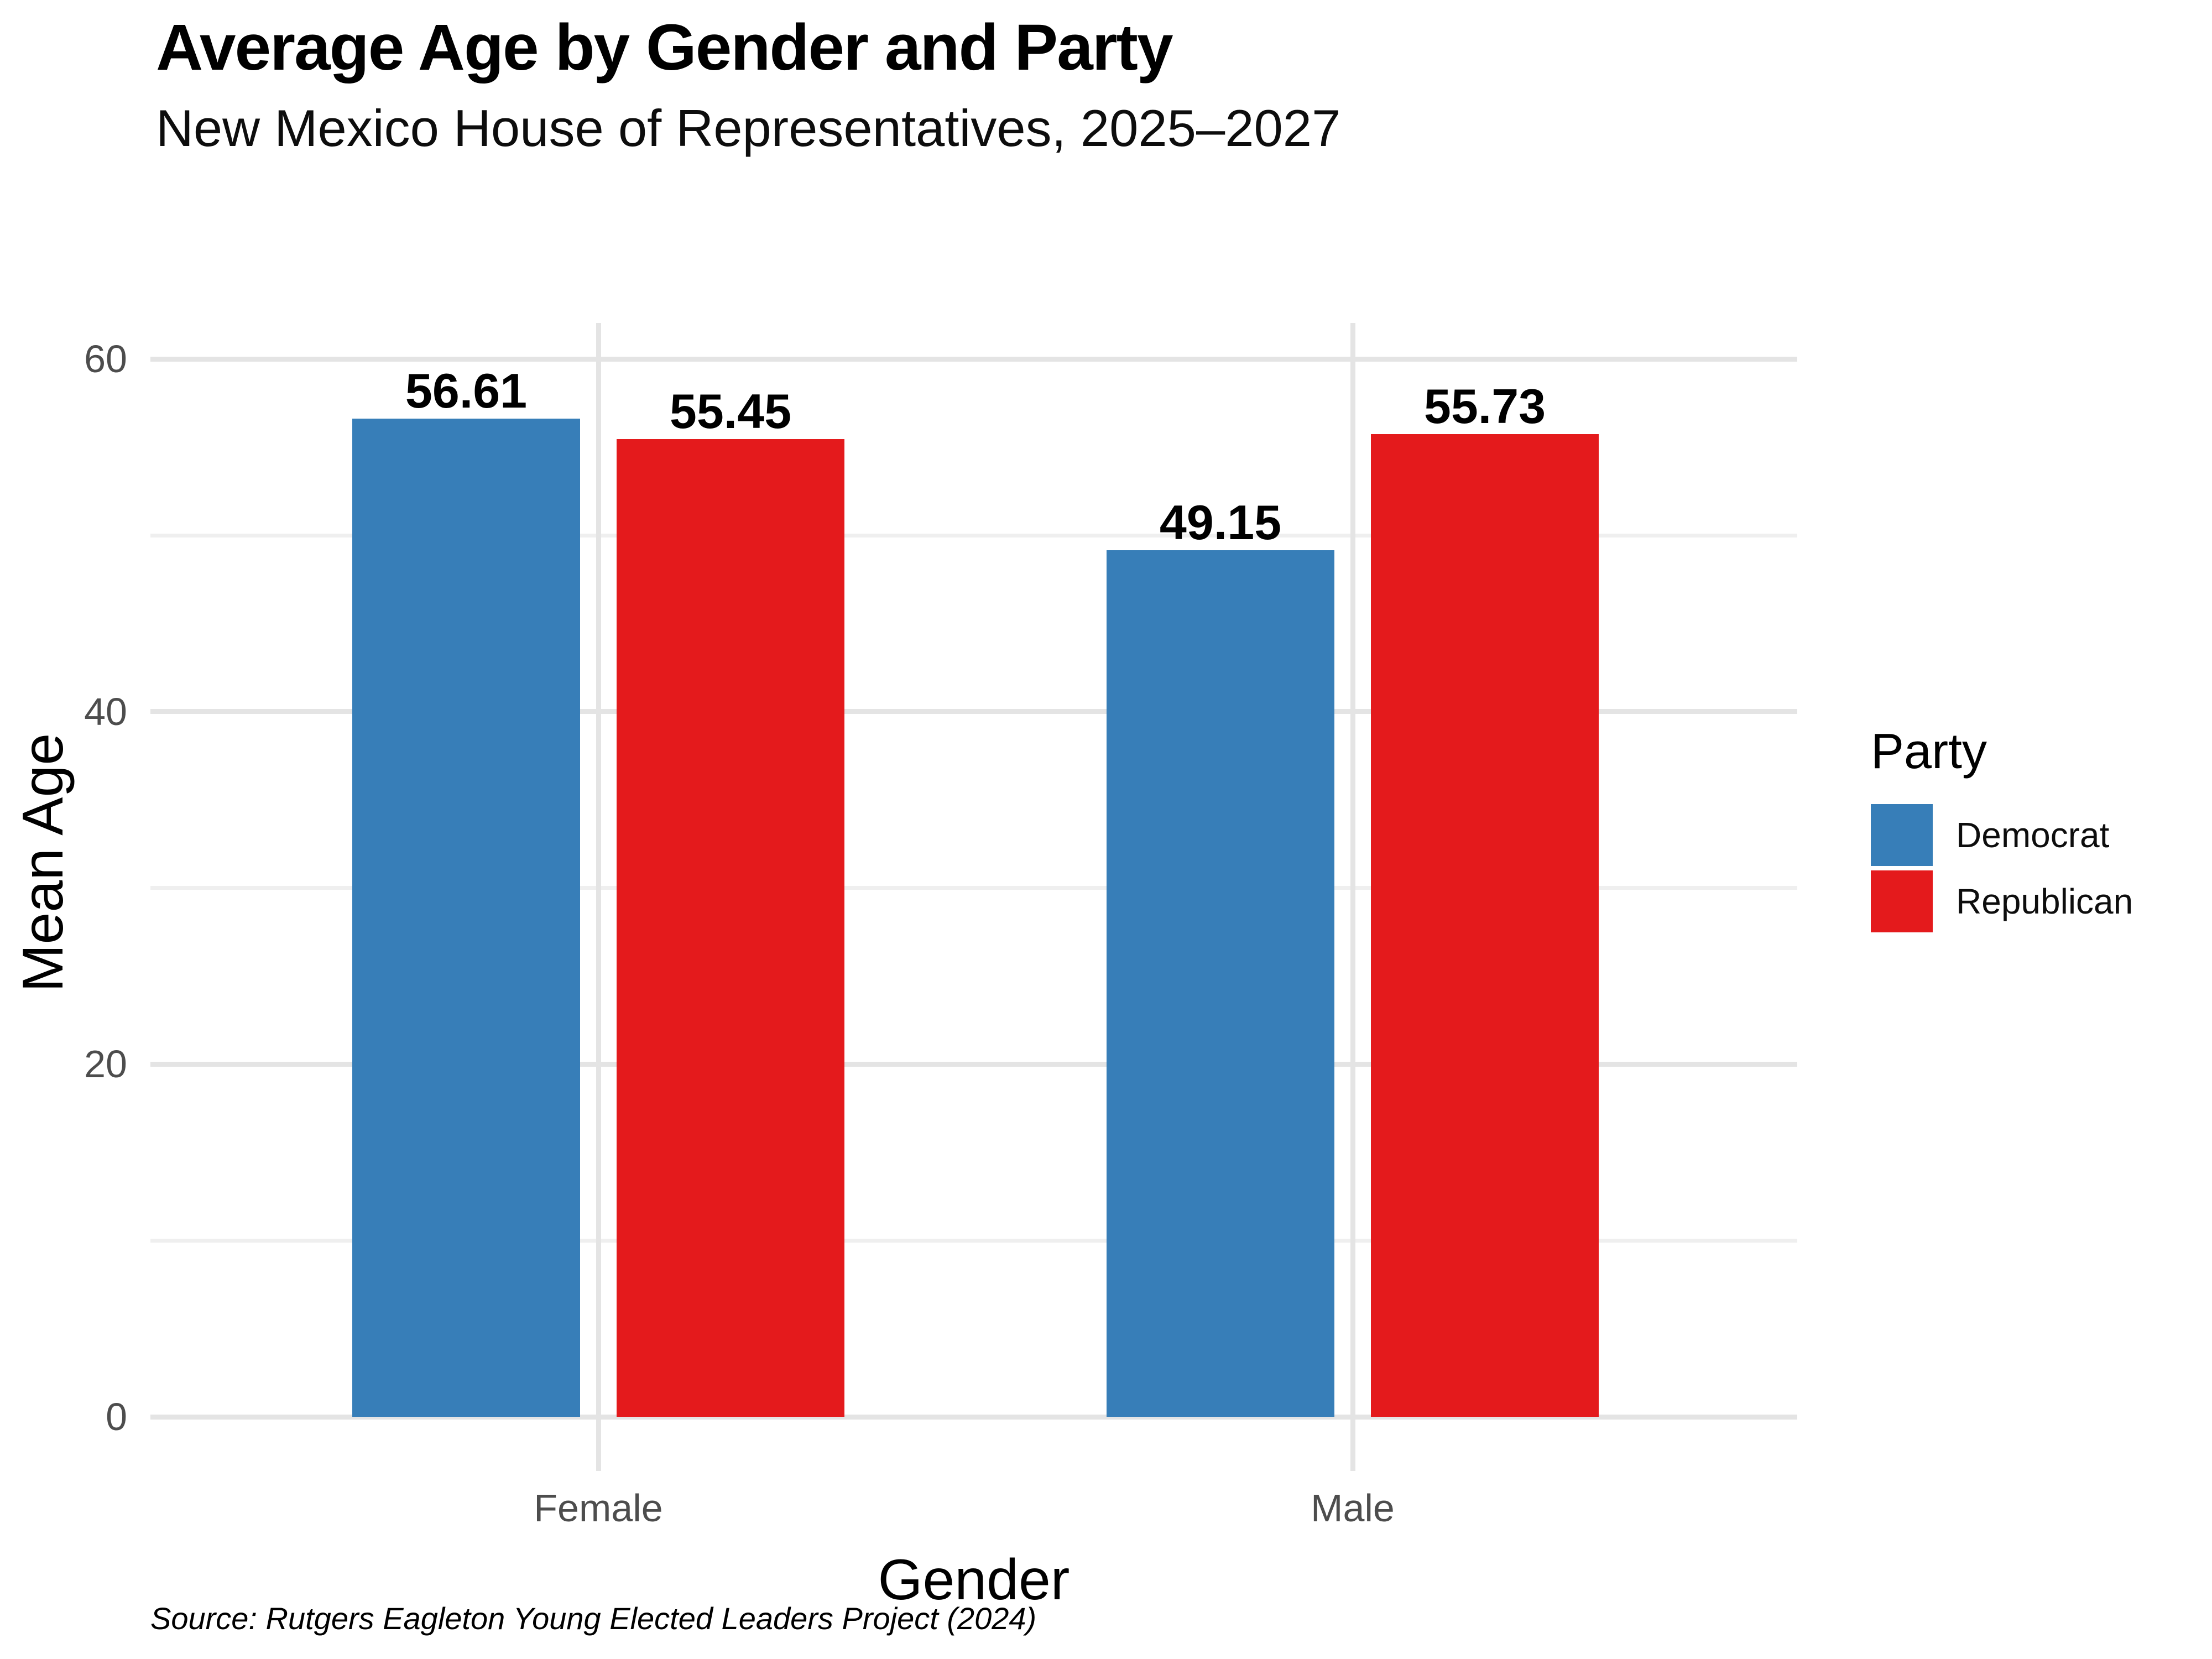  What do you see at coordinates (106, 1064) in the screenshot?
I see `y-tick-label: 20` at bounding box center [106, 1064].